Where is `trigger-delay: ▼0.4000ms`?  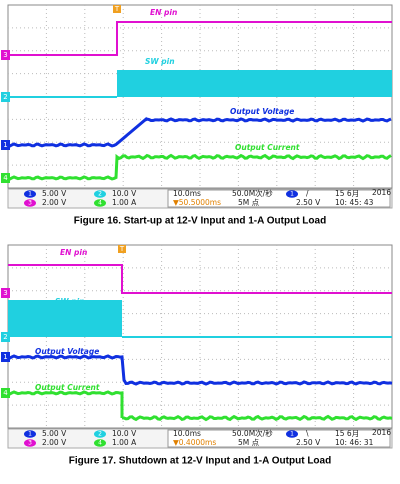
trigger-delay: ▼0.4000ms is located at coordinates (194, 442).